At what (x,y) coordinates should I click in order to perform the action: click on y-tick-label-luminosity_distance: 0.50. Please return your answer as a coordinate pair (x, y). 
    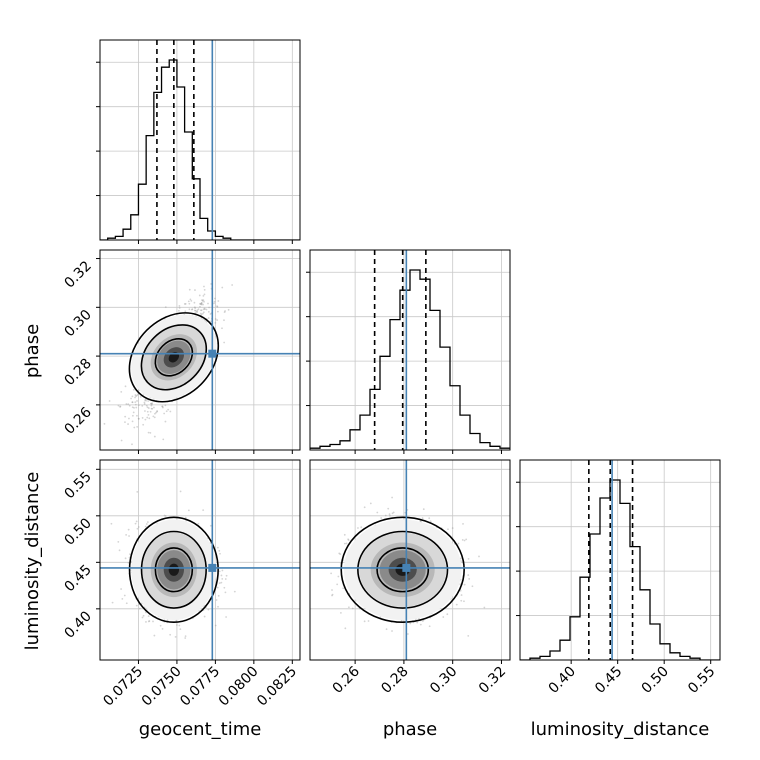
    Looking at the image, I should click on (77, 531).